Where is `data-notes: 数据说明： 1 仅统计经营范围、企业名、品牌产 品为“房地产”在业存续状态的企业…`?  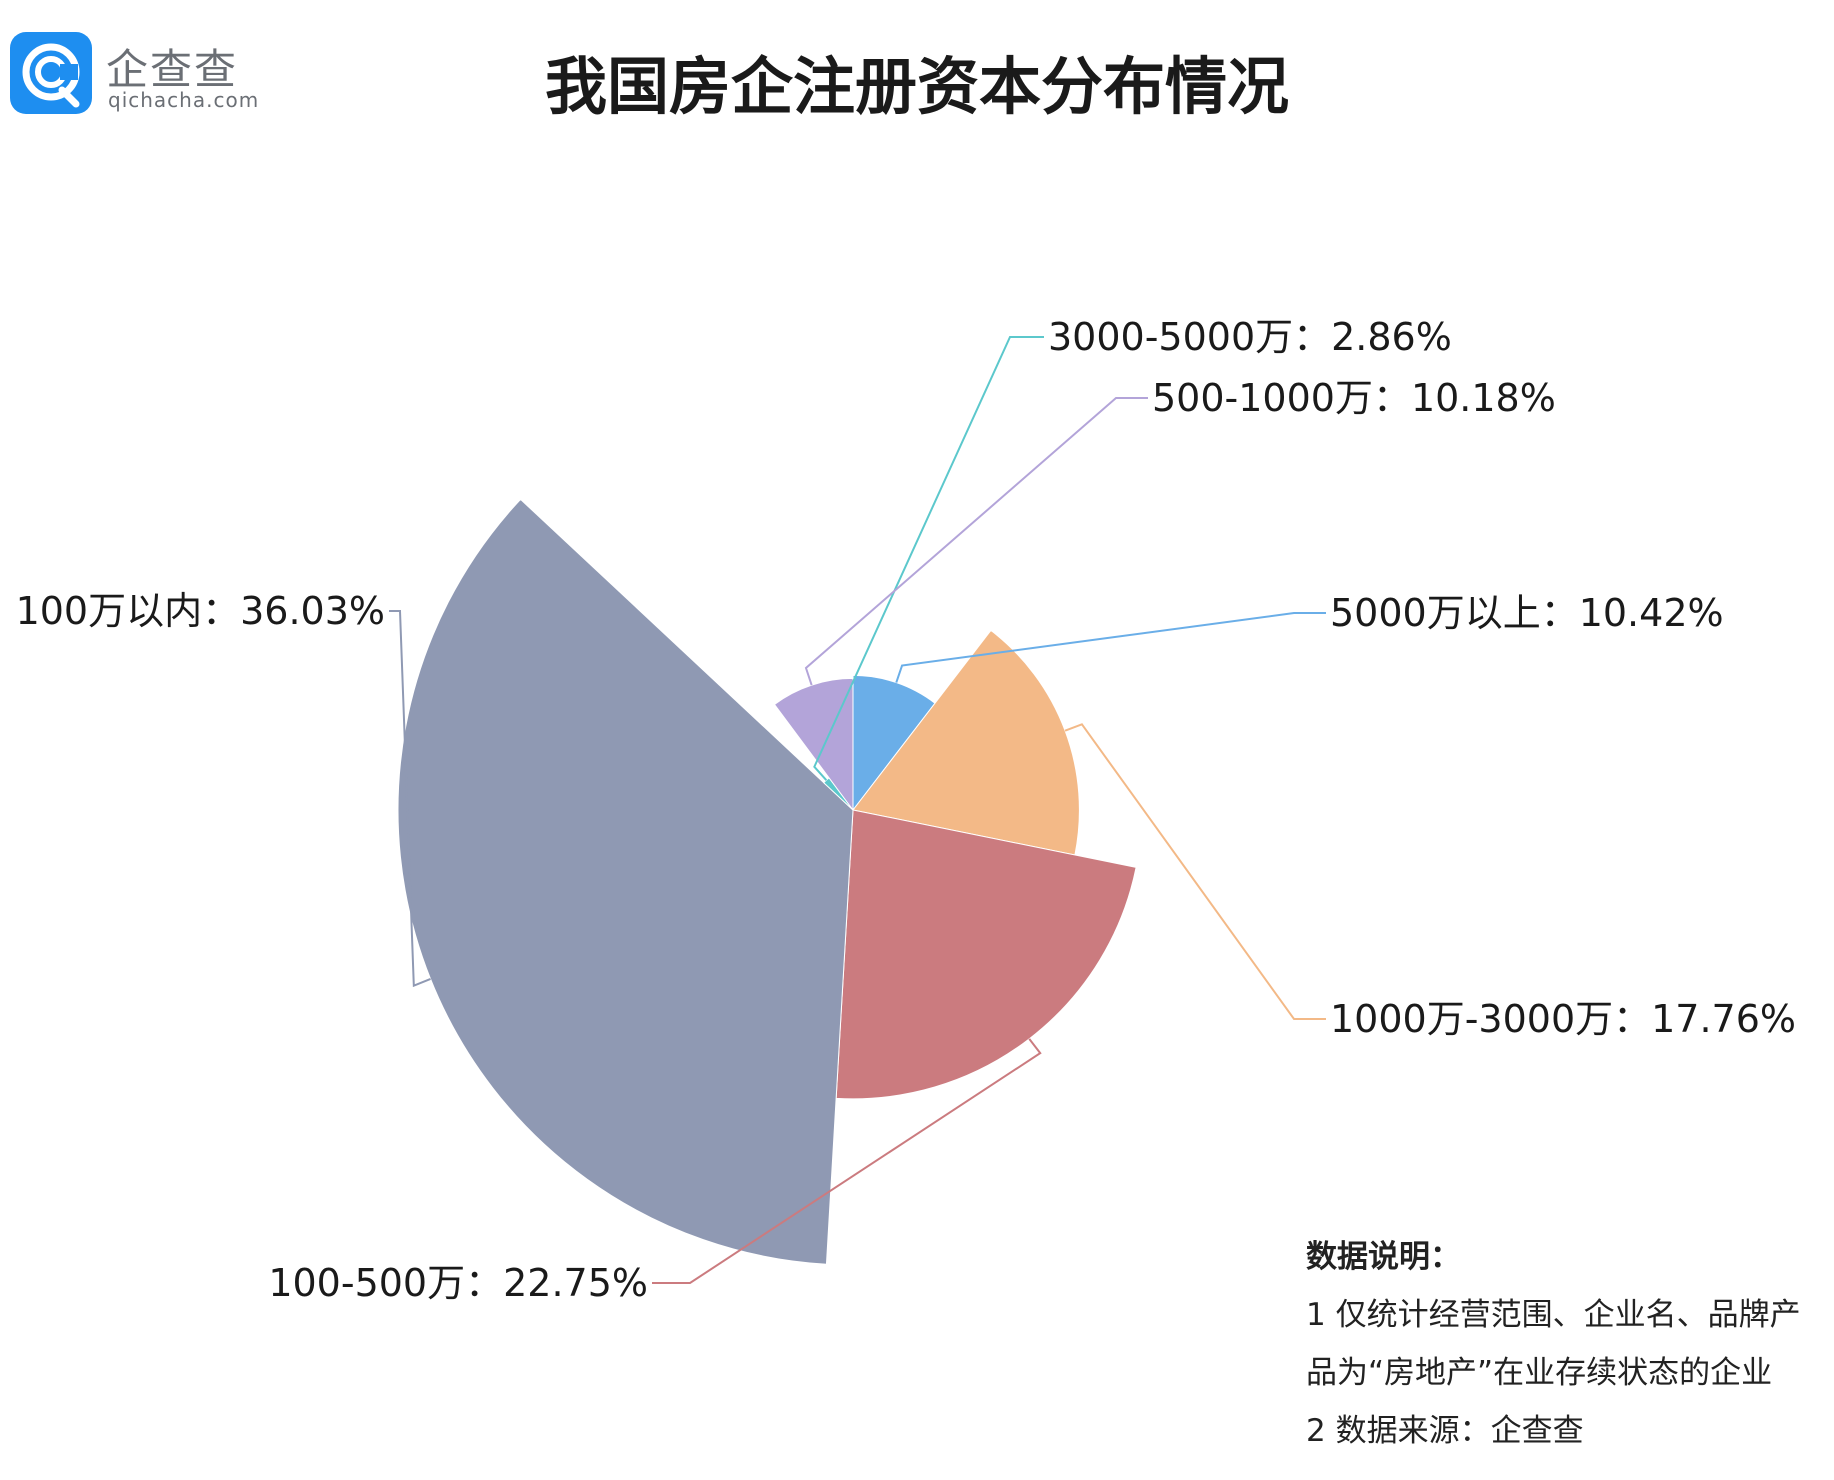
data-notes: 数据说明： 1 仅统计经营范围、企业名、品牌产 品为“房地产”在业存续状态的企业… is located at coordinates (1566, 1344).